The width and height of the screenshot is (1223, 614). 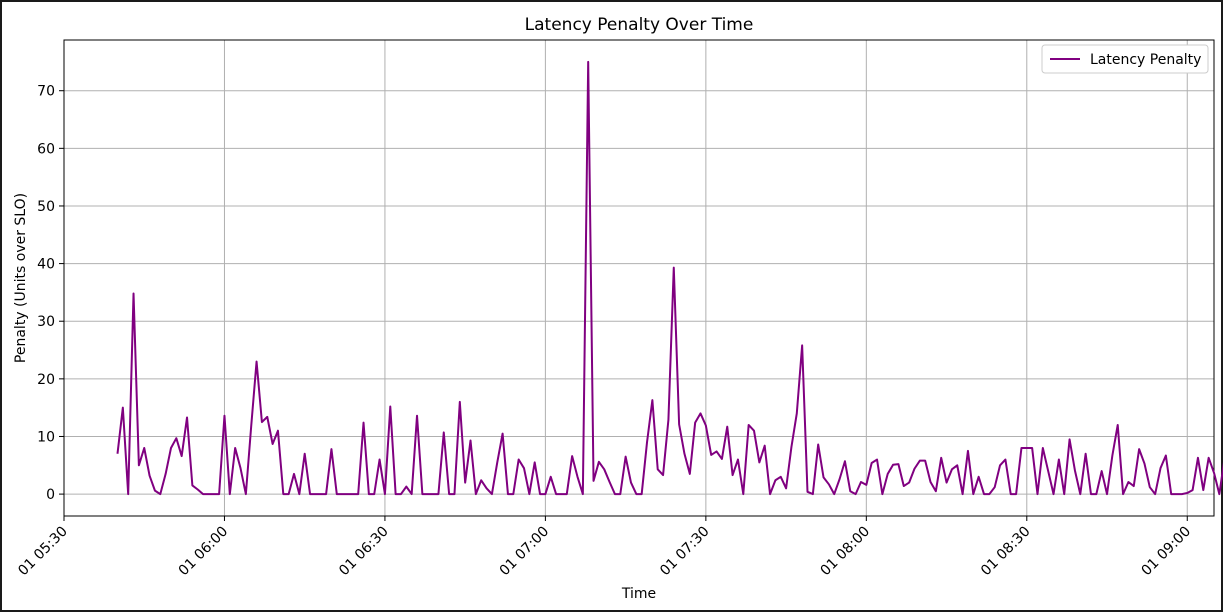 I want to click on y-tick-label: 70, so click(x=46, y=92).